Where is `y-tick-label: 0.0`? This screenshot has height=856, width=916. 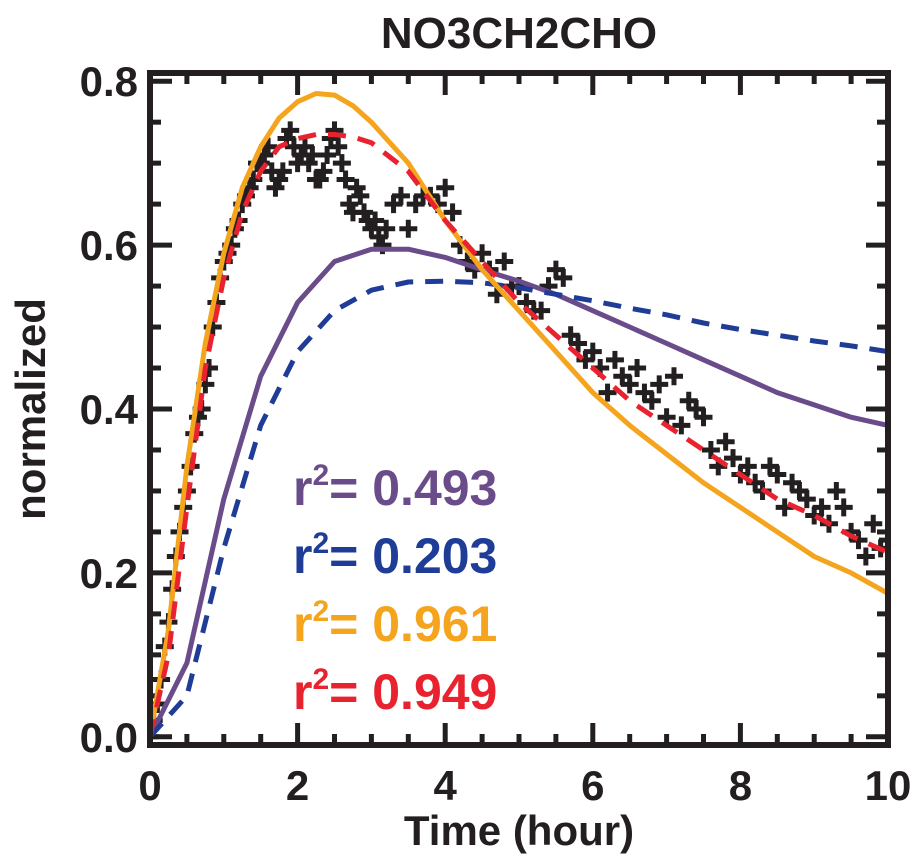
y-tick-label: 0.0 is located at coordinates (109, 737).